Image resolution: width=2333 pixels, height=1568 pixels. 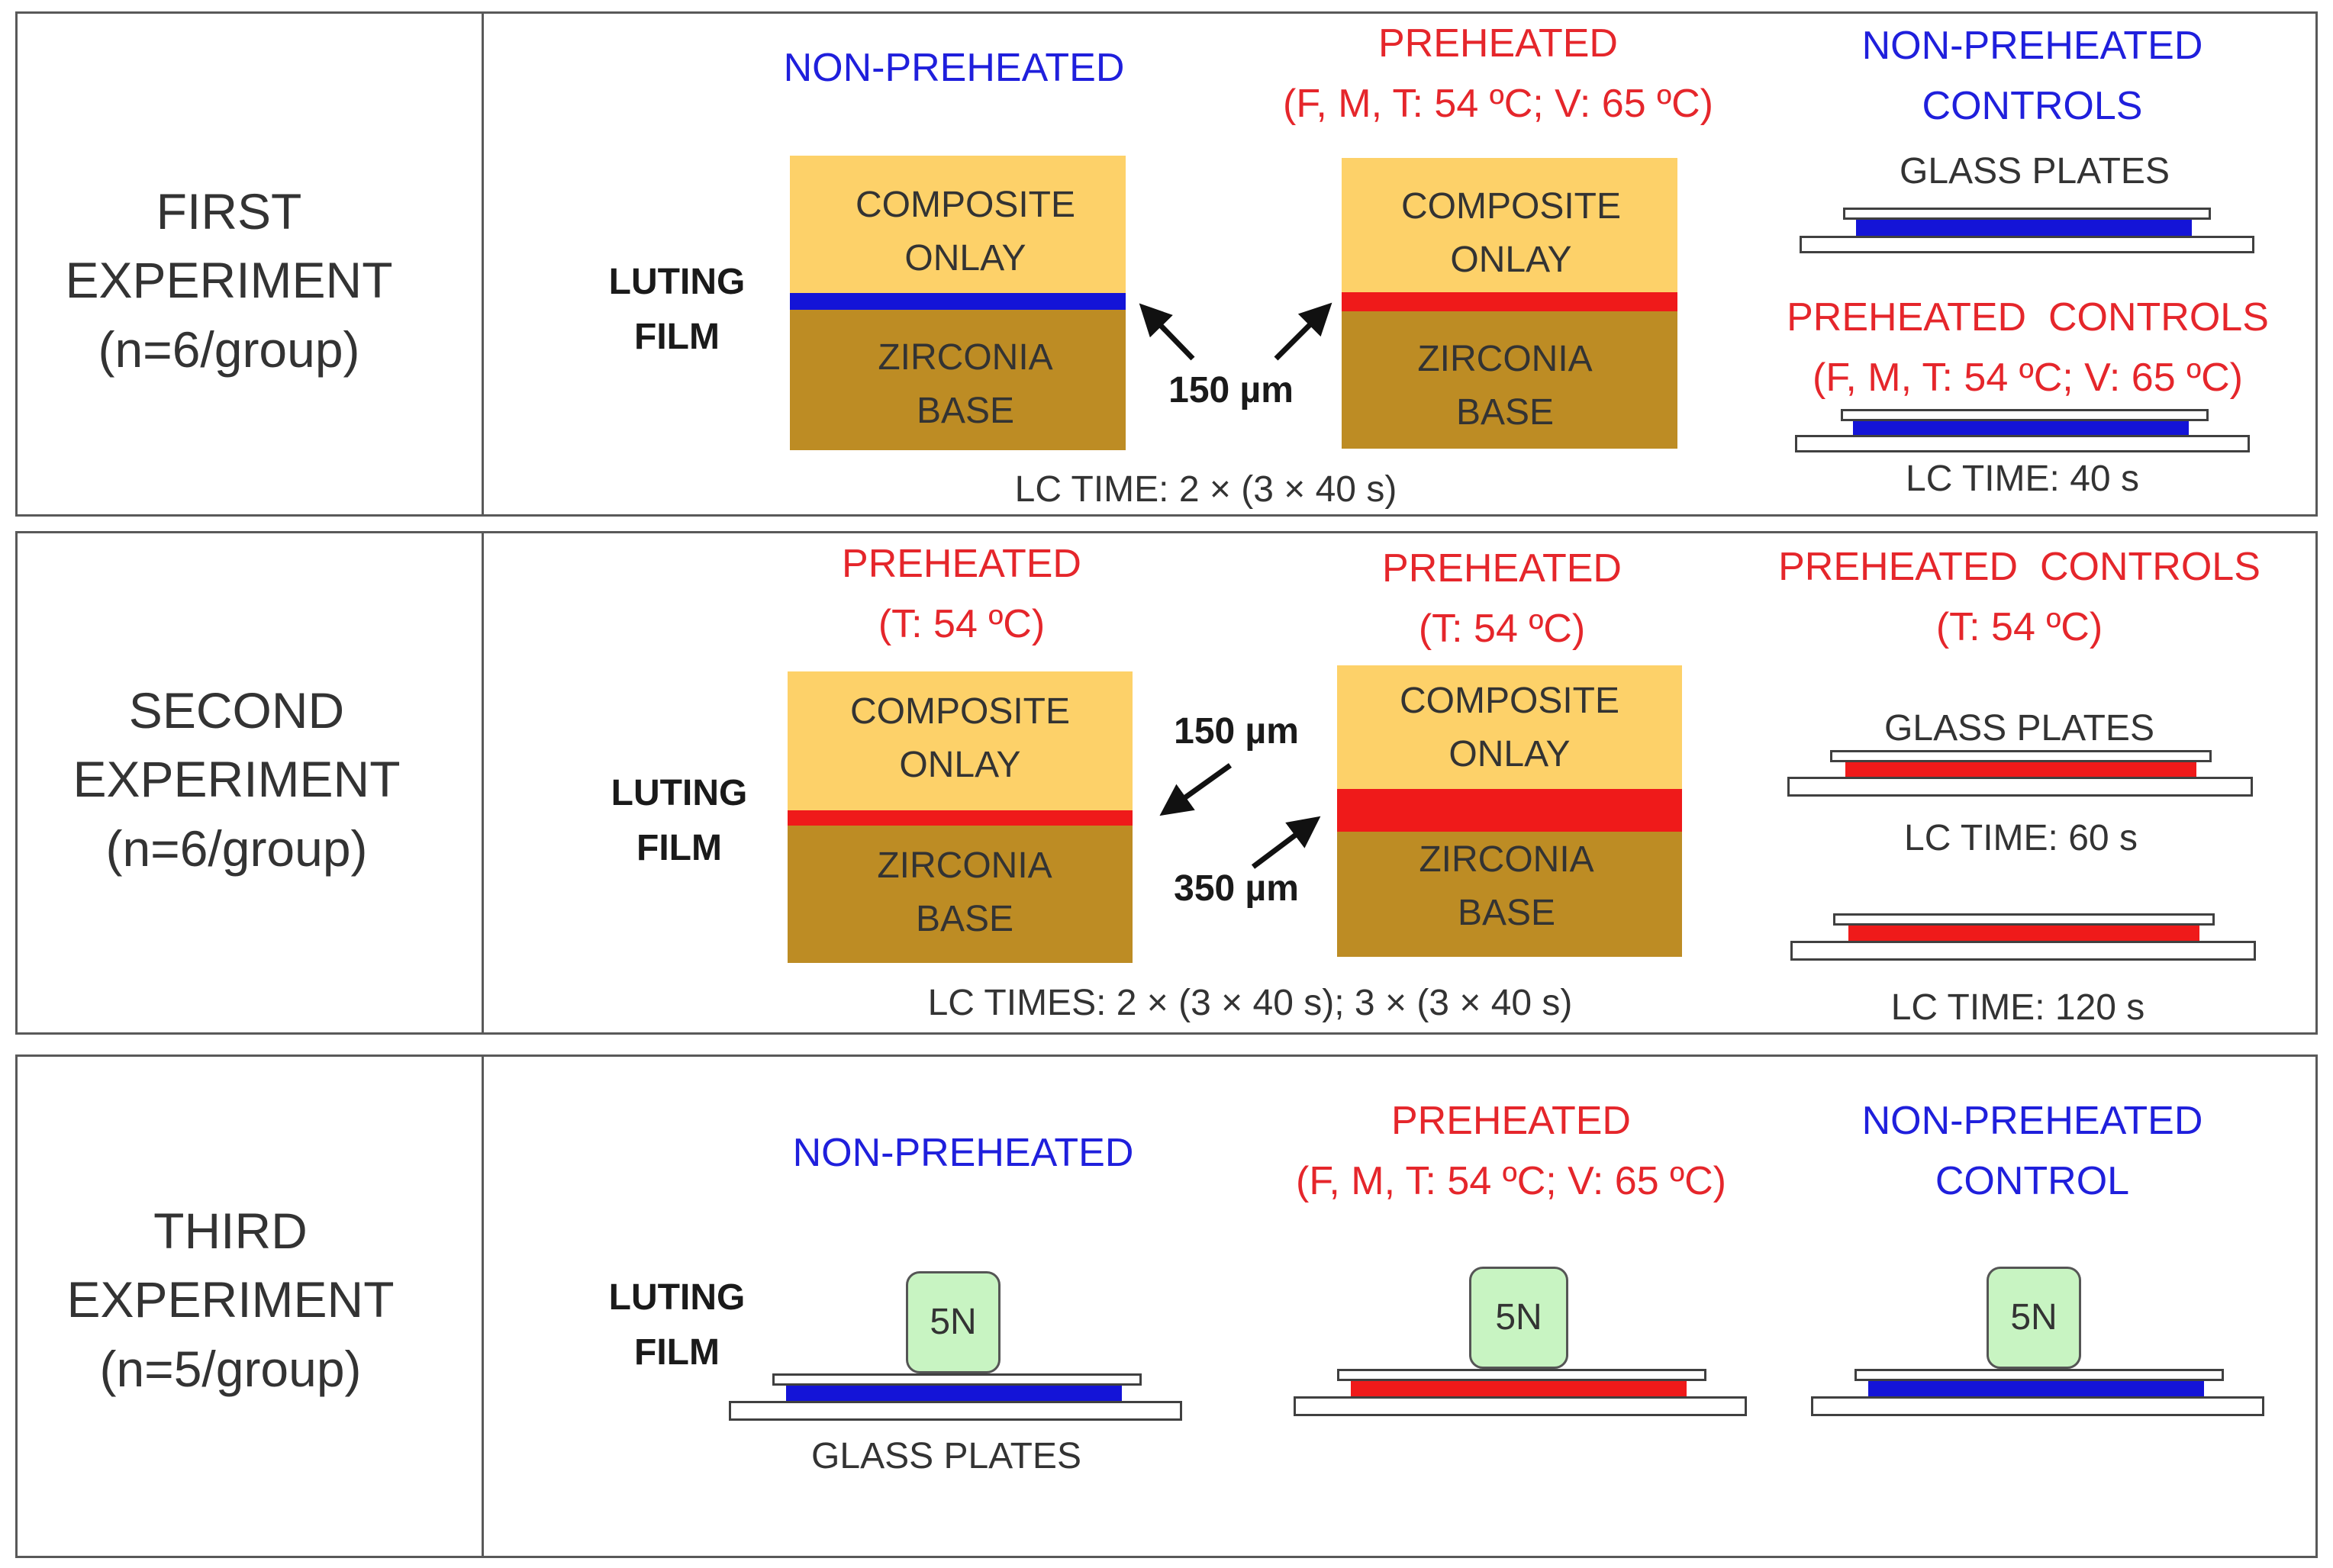 What do you see at coordinates (946, 1456) in the screenshot?
I see `glass-plates-label: GLASS PLATES` at bounding box center [946, 1456].